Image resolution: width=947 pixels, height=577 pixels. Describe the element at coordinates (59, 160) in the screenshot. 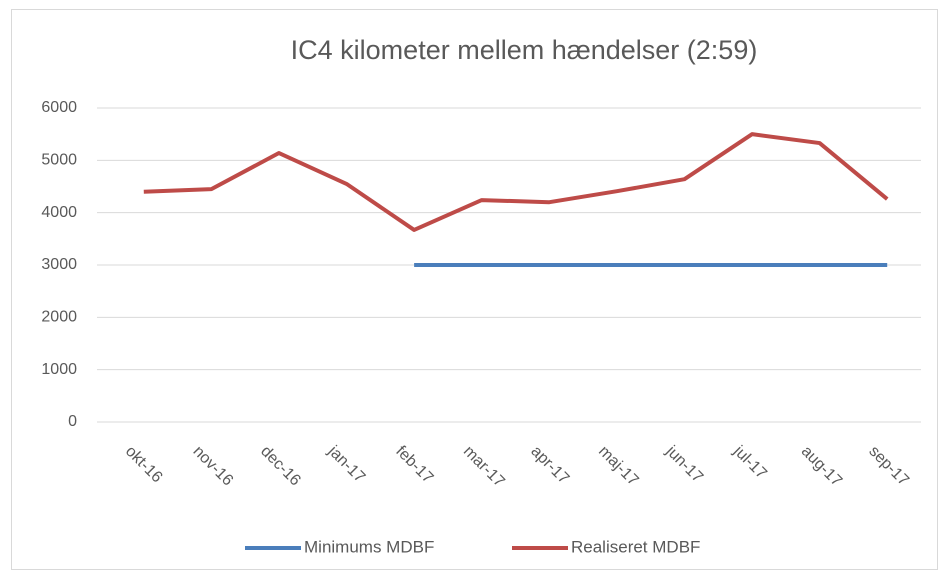

I see `y-tick-label: 5000` at that location.